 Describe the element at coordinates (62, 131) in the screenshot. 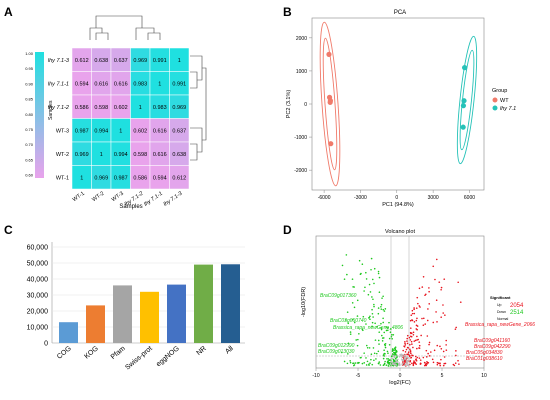

I see `heatmap-row-label: WT-3` at that location.